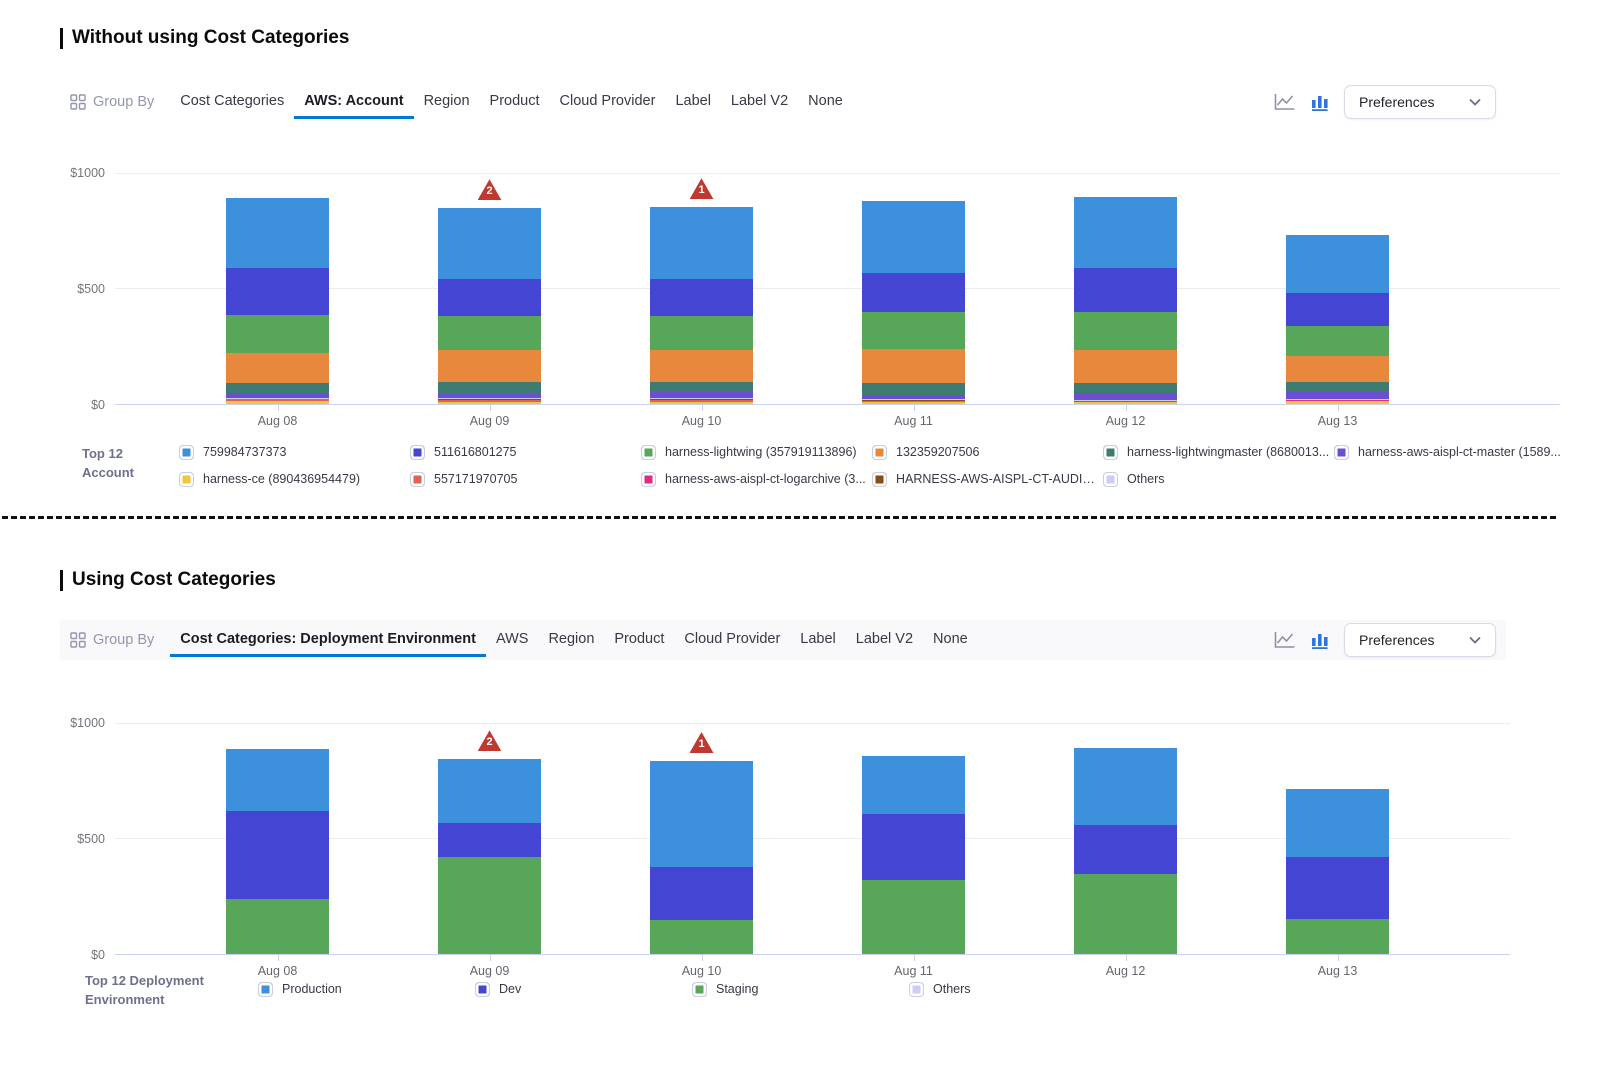  I want to click on groupby-tab-aws: AWS, so click(512, 639).